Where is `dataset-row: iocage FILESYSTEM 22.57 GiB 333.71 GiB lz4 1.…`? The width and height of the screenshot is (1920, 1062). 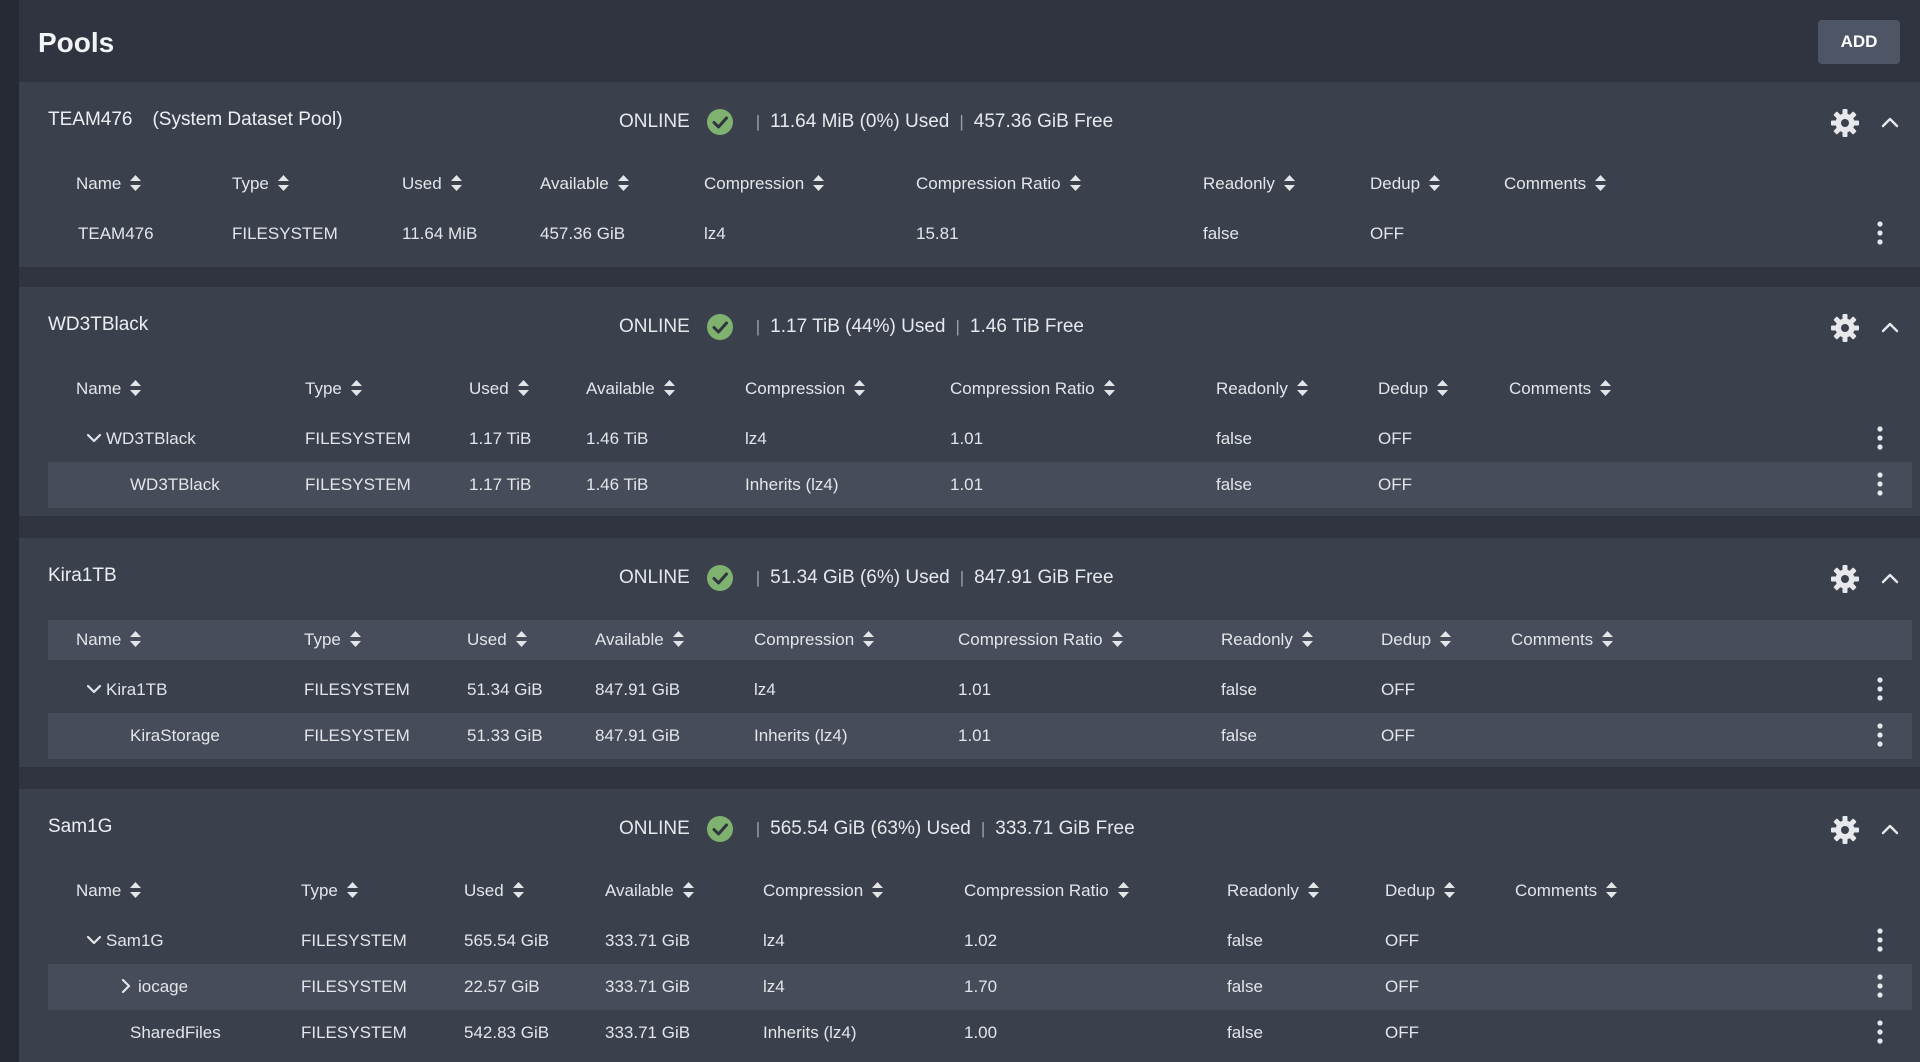
dataset-row: iocage FILESYSTEM 22.57 GiB 333.71 GiB lz4 1.… is located at coordinates (980, 987).